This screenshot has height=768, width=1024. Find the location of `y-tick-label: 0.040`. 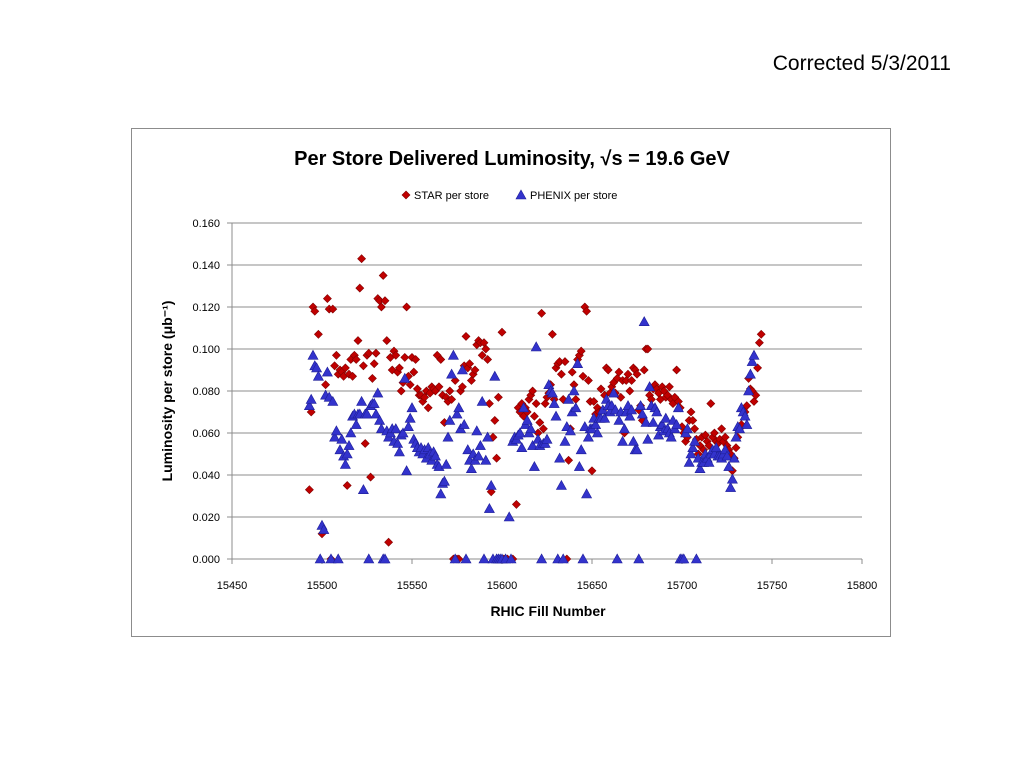

y-tick-label: 0.040 is located at coordinates (206, 476).